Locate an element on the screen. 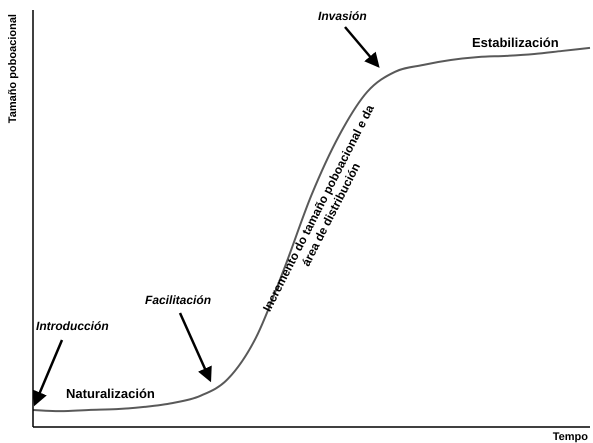 Image resolution: width=593 pixels, height=443 pixels. annotation: Introducción is located at coordinates (72, 326).